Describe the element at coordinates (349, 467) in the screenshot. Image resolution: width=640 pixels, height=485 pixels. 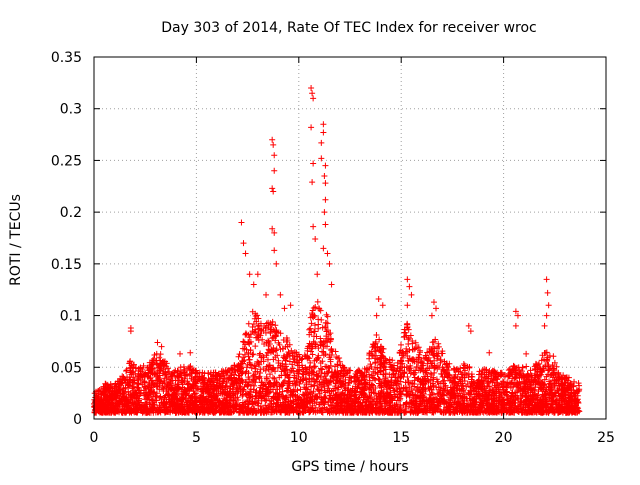
I see `x-axis-label: GPS time / hours` at that location.